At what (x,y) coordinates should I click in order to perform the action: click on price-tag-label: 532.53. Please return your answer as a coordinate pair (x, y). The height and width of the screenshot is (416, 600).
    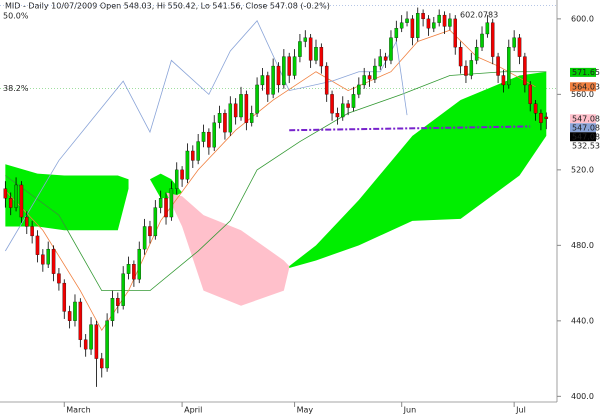
    Looking at the image, I should click on (586, 146).